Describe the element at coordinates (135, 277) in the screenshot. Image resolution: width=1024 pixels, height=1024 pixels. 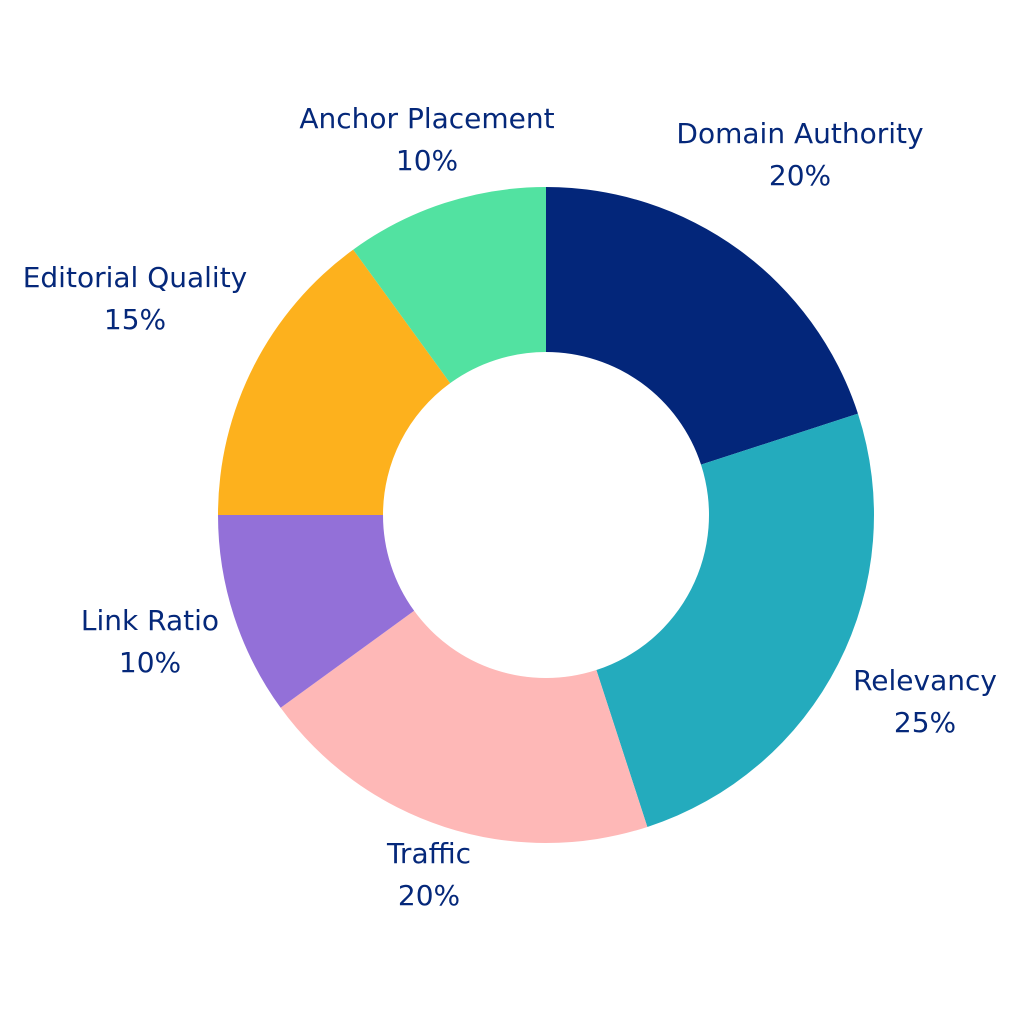
I see `label-editorial-quality: Editorial Quality` at that location.